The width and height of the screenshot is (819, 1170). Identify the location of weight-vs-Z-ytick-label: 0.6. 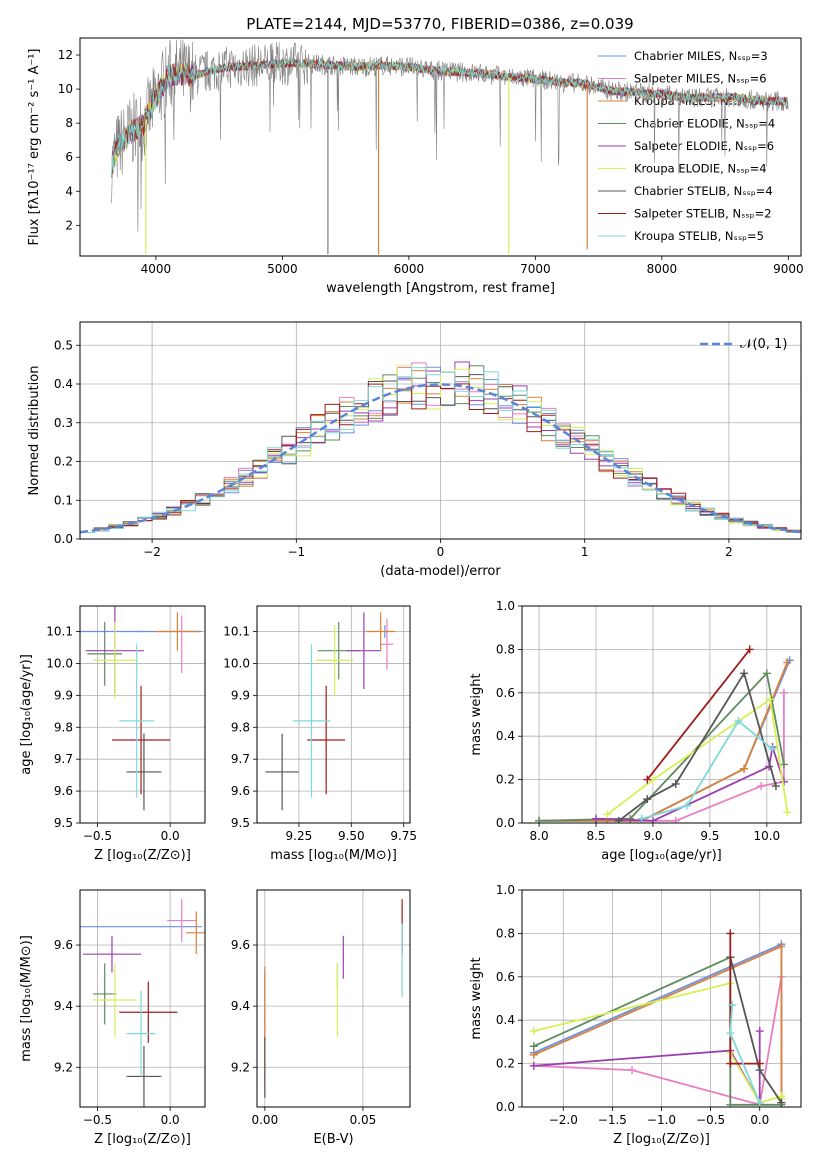
(505, 977).